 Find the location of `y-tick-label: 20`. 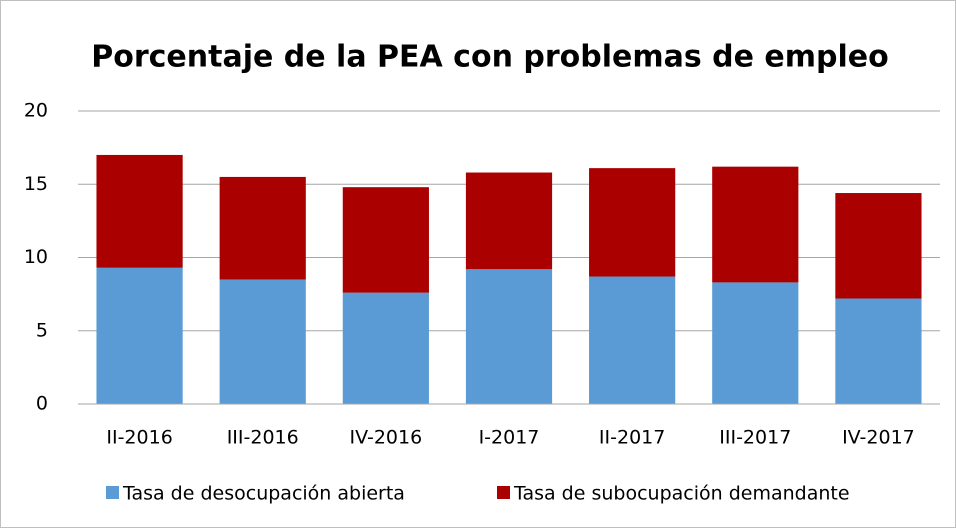

y-tick-label: 20 is located at coordinates (36, 111).